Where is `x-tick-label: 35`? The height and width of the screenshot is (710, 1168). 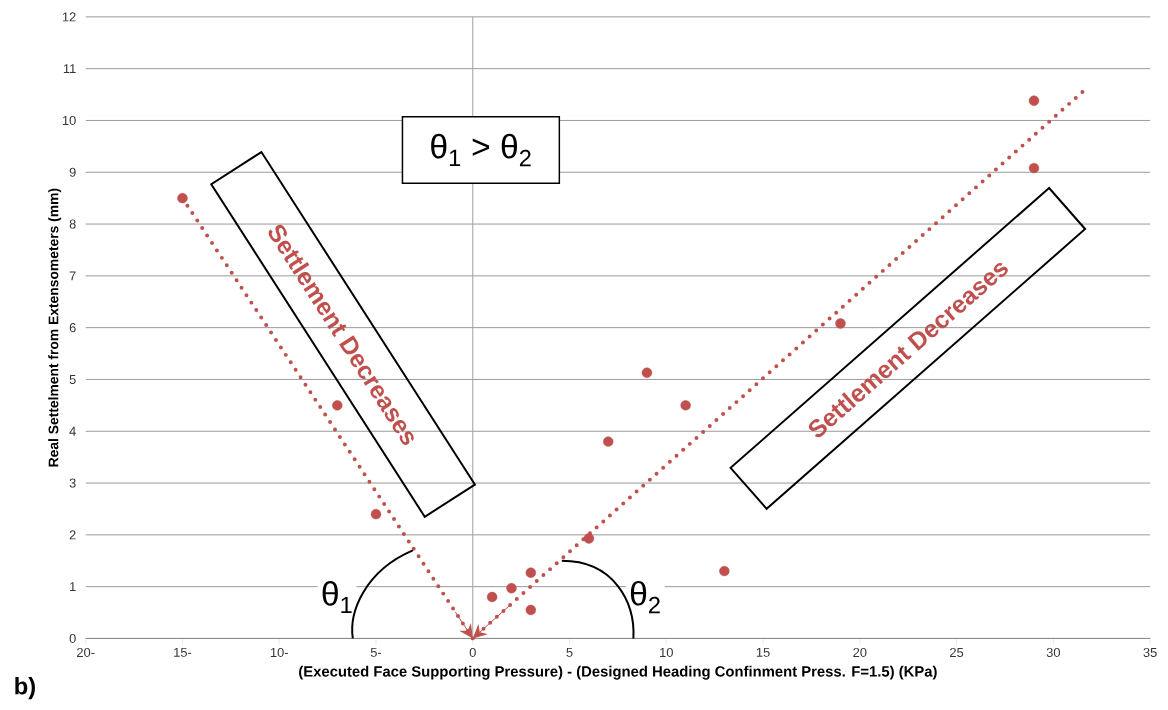 x-tick-label: 35 is located at coordinates (1150, 652).